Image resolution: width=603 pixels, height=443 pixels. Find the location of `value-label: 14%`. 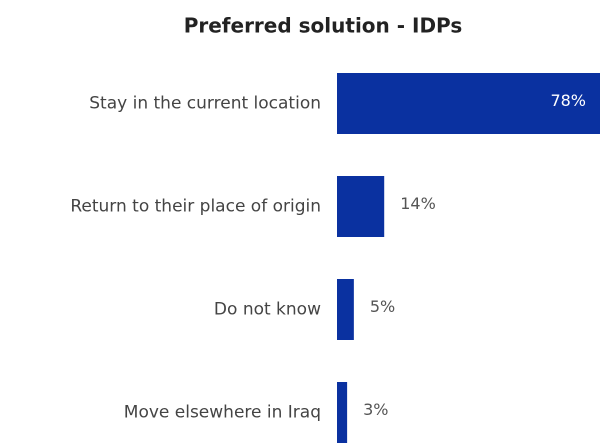

value-label: 14% is located at coordinates (418, 203).